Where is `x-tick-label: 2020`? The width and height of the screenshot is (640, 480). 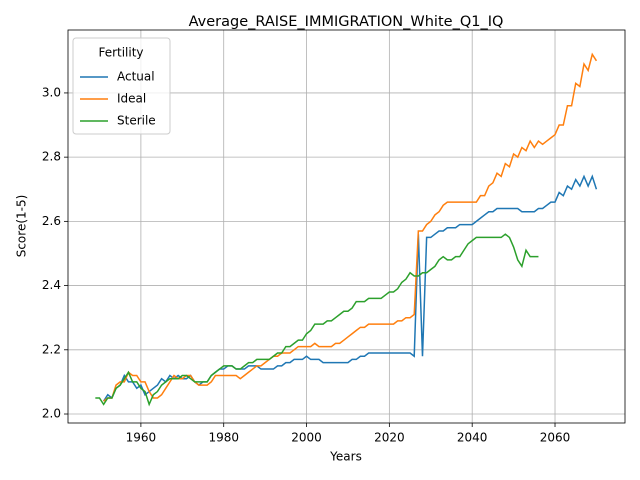 x-tick-label: 2020 is located at coordinates (389, 438).